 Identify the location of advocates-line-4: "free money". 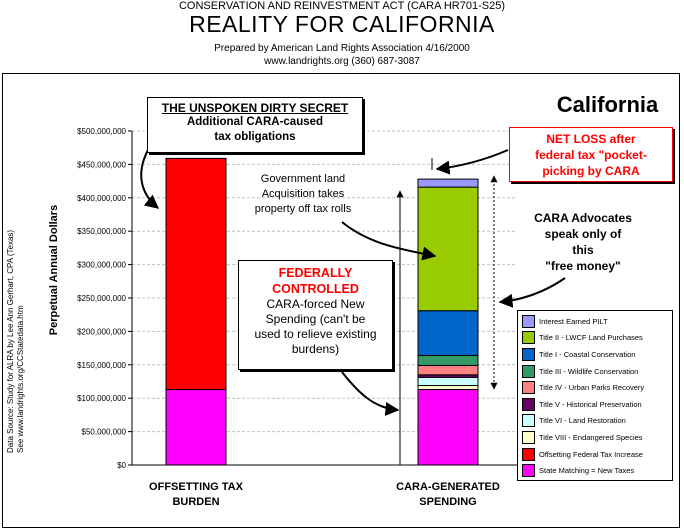
(583, 266).